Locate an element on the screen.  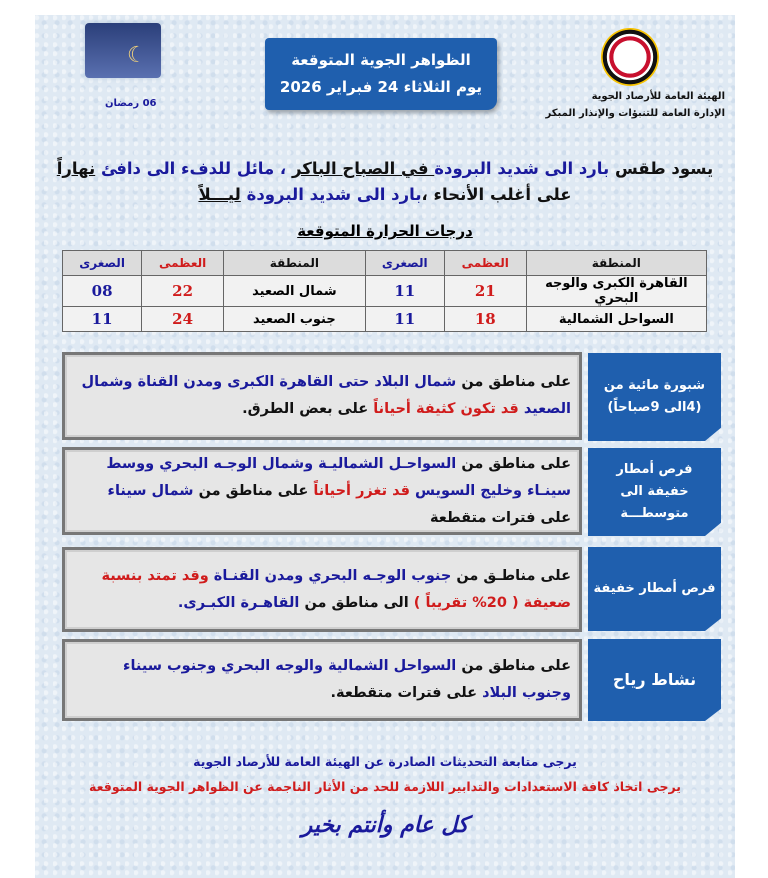
text-segment: في الصباح الباكر is located at coordinates (363, 168).